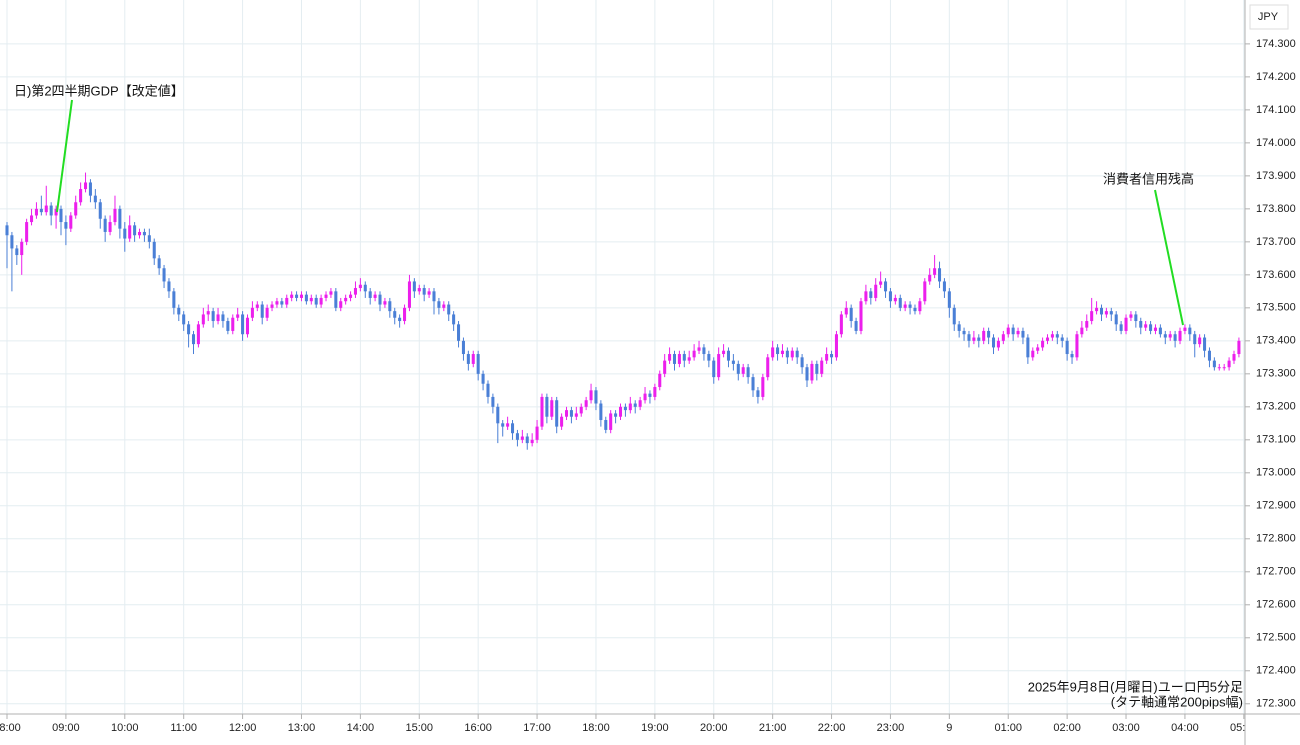  I want to click on y-tick-label: 172.300, so click(1276, 704).